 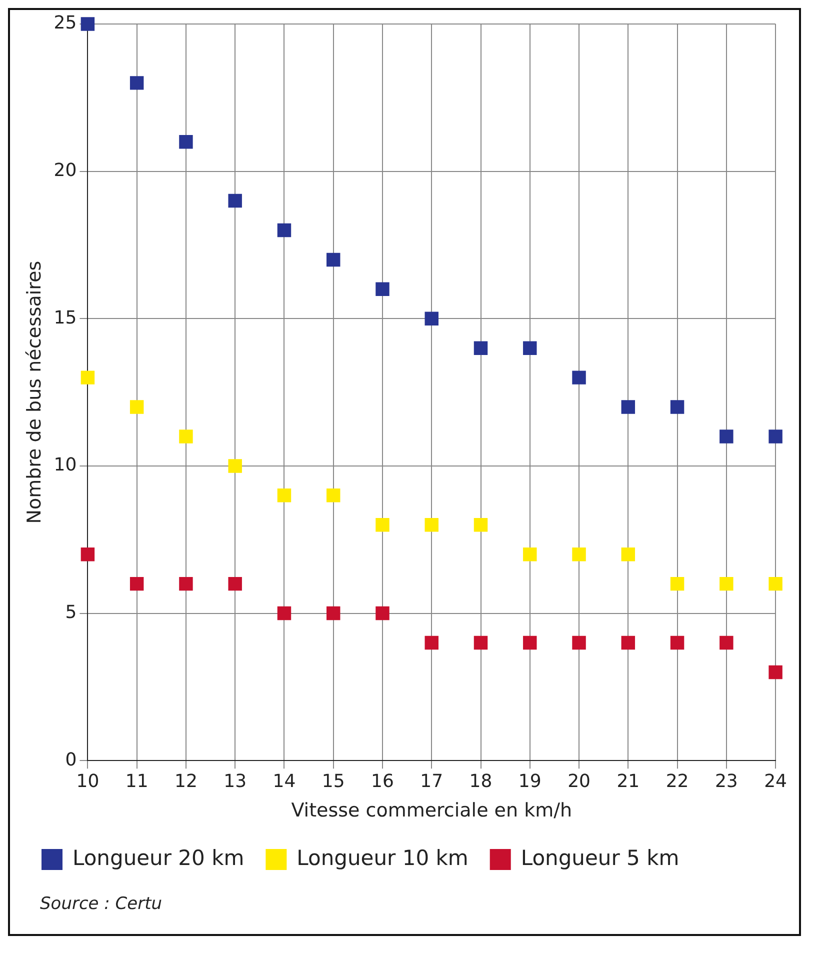 I want to click on y-tick-label: 20, so click(x=65, y=170).